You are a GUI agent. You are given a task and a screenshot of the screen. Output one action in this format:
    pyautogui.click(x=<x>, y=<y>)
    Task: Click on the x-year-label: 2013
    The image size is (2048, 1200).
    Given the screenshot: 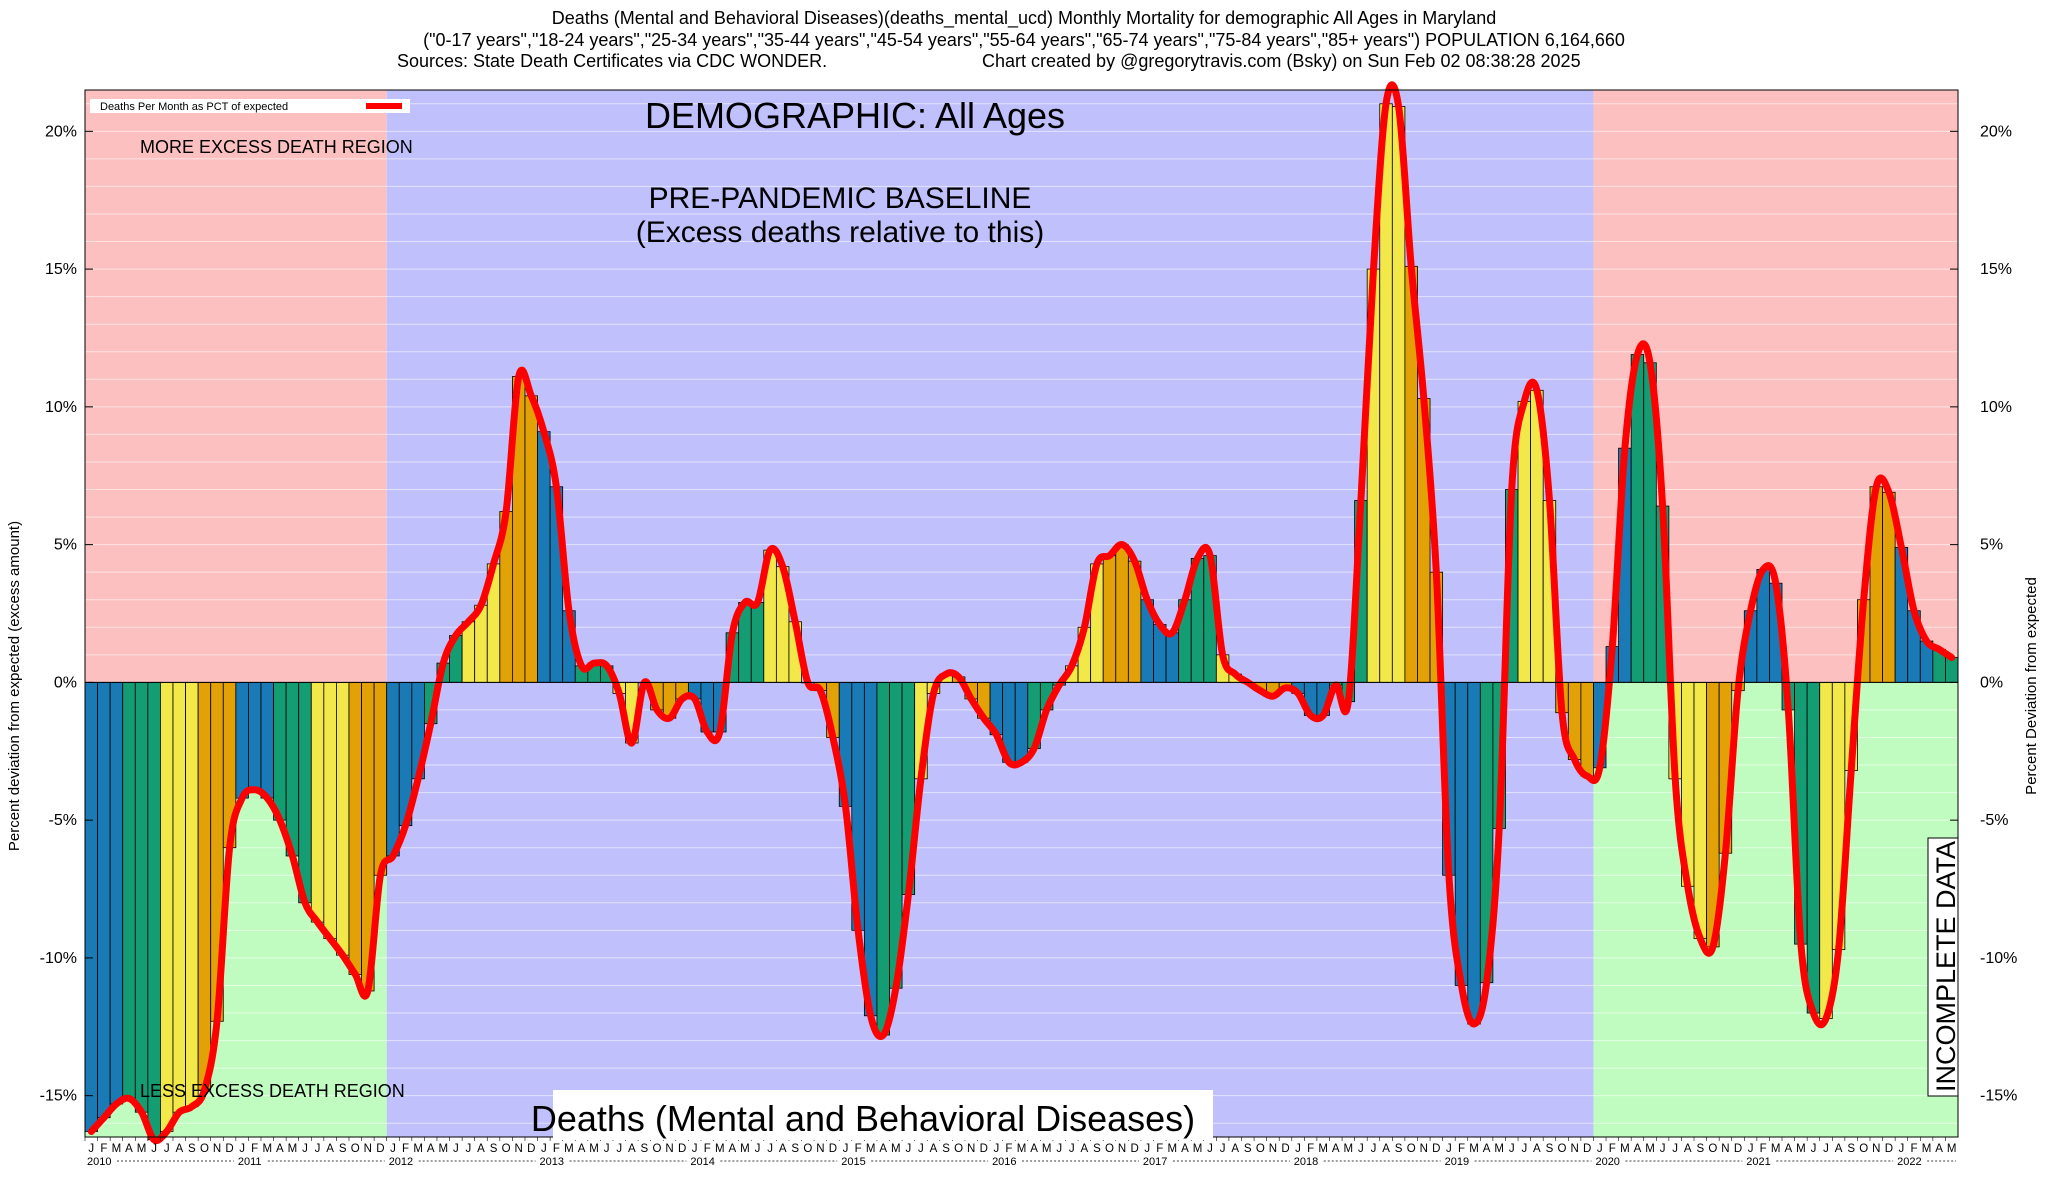 What is the action you would take?
    pyautogui.click(x=552, y=1162)
    